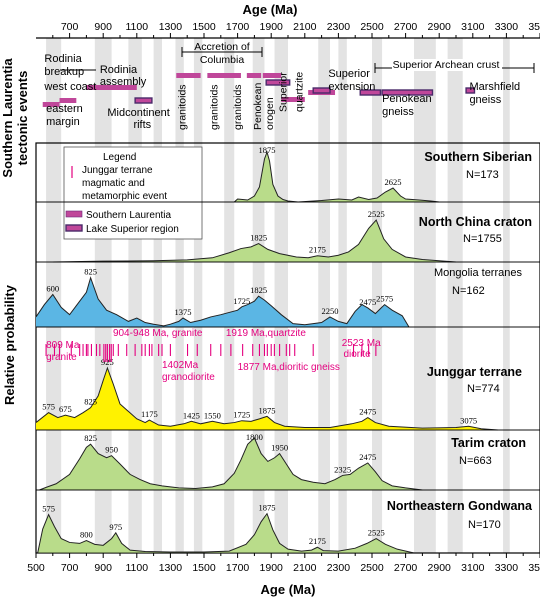 Image resolution: width=540 pixels, height=600 pixels. Describe the element at coordinates (279, 448) in the screenshot. I see `peak-label: 1950` at that location.